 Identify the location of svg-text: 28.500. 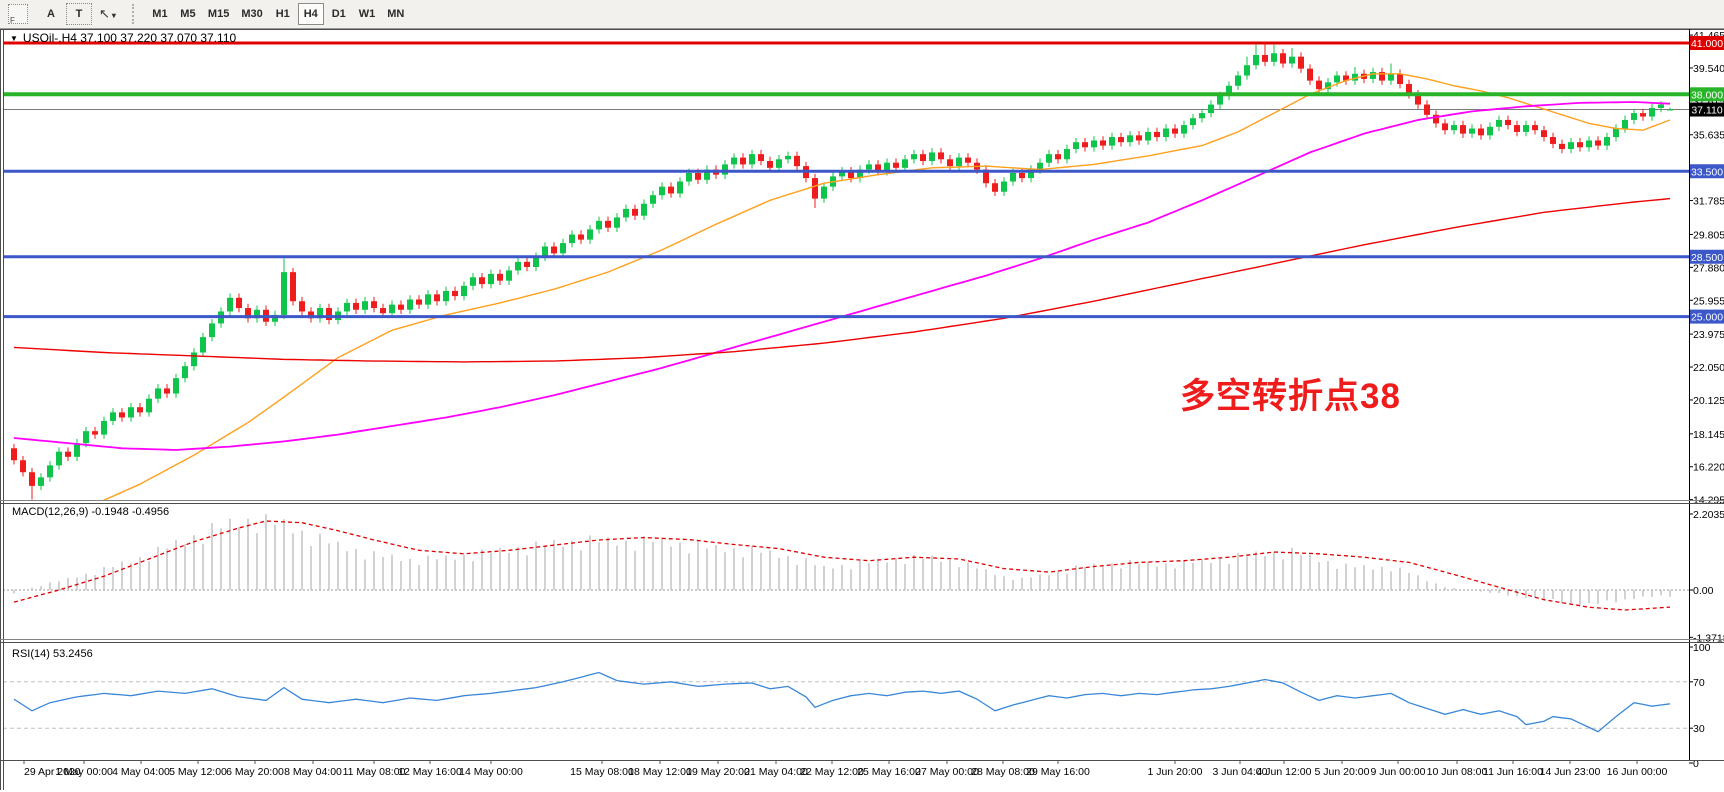
(1707, 258).